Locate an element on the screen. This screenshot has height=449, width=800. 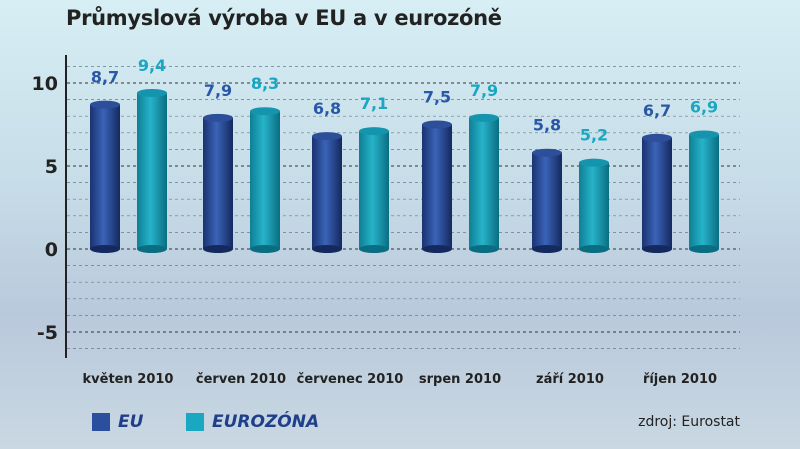
data-label: 6,7 is located at coordinates (657, 110).